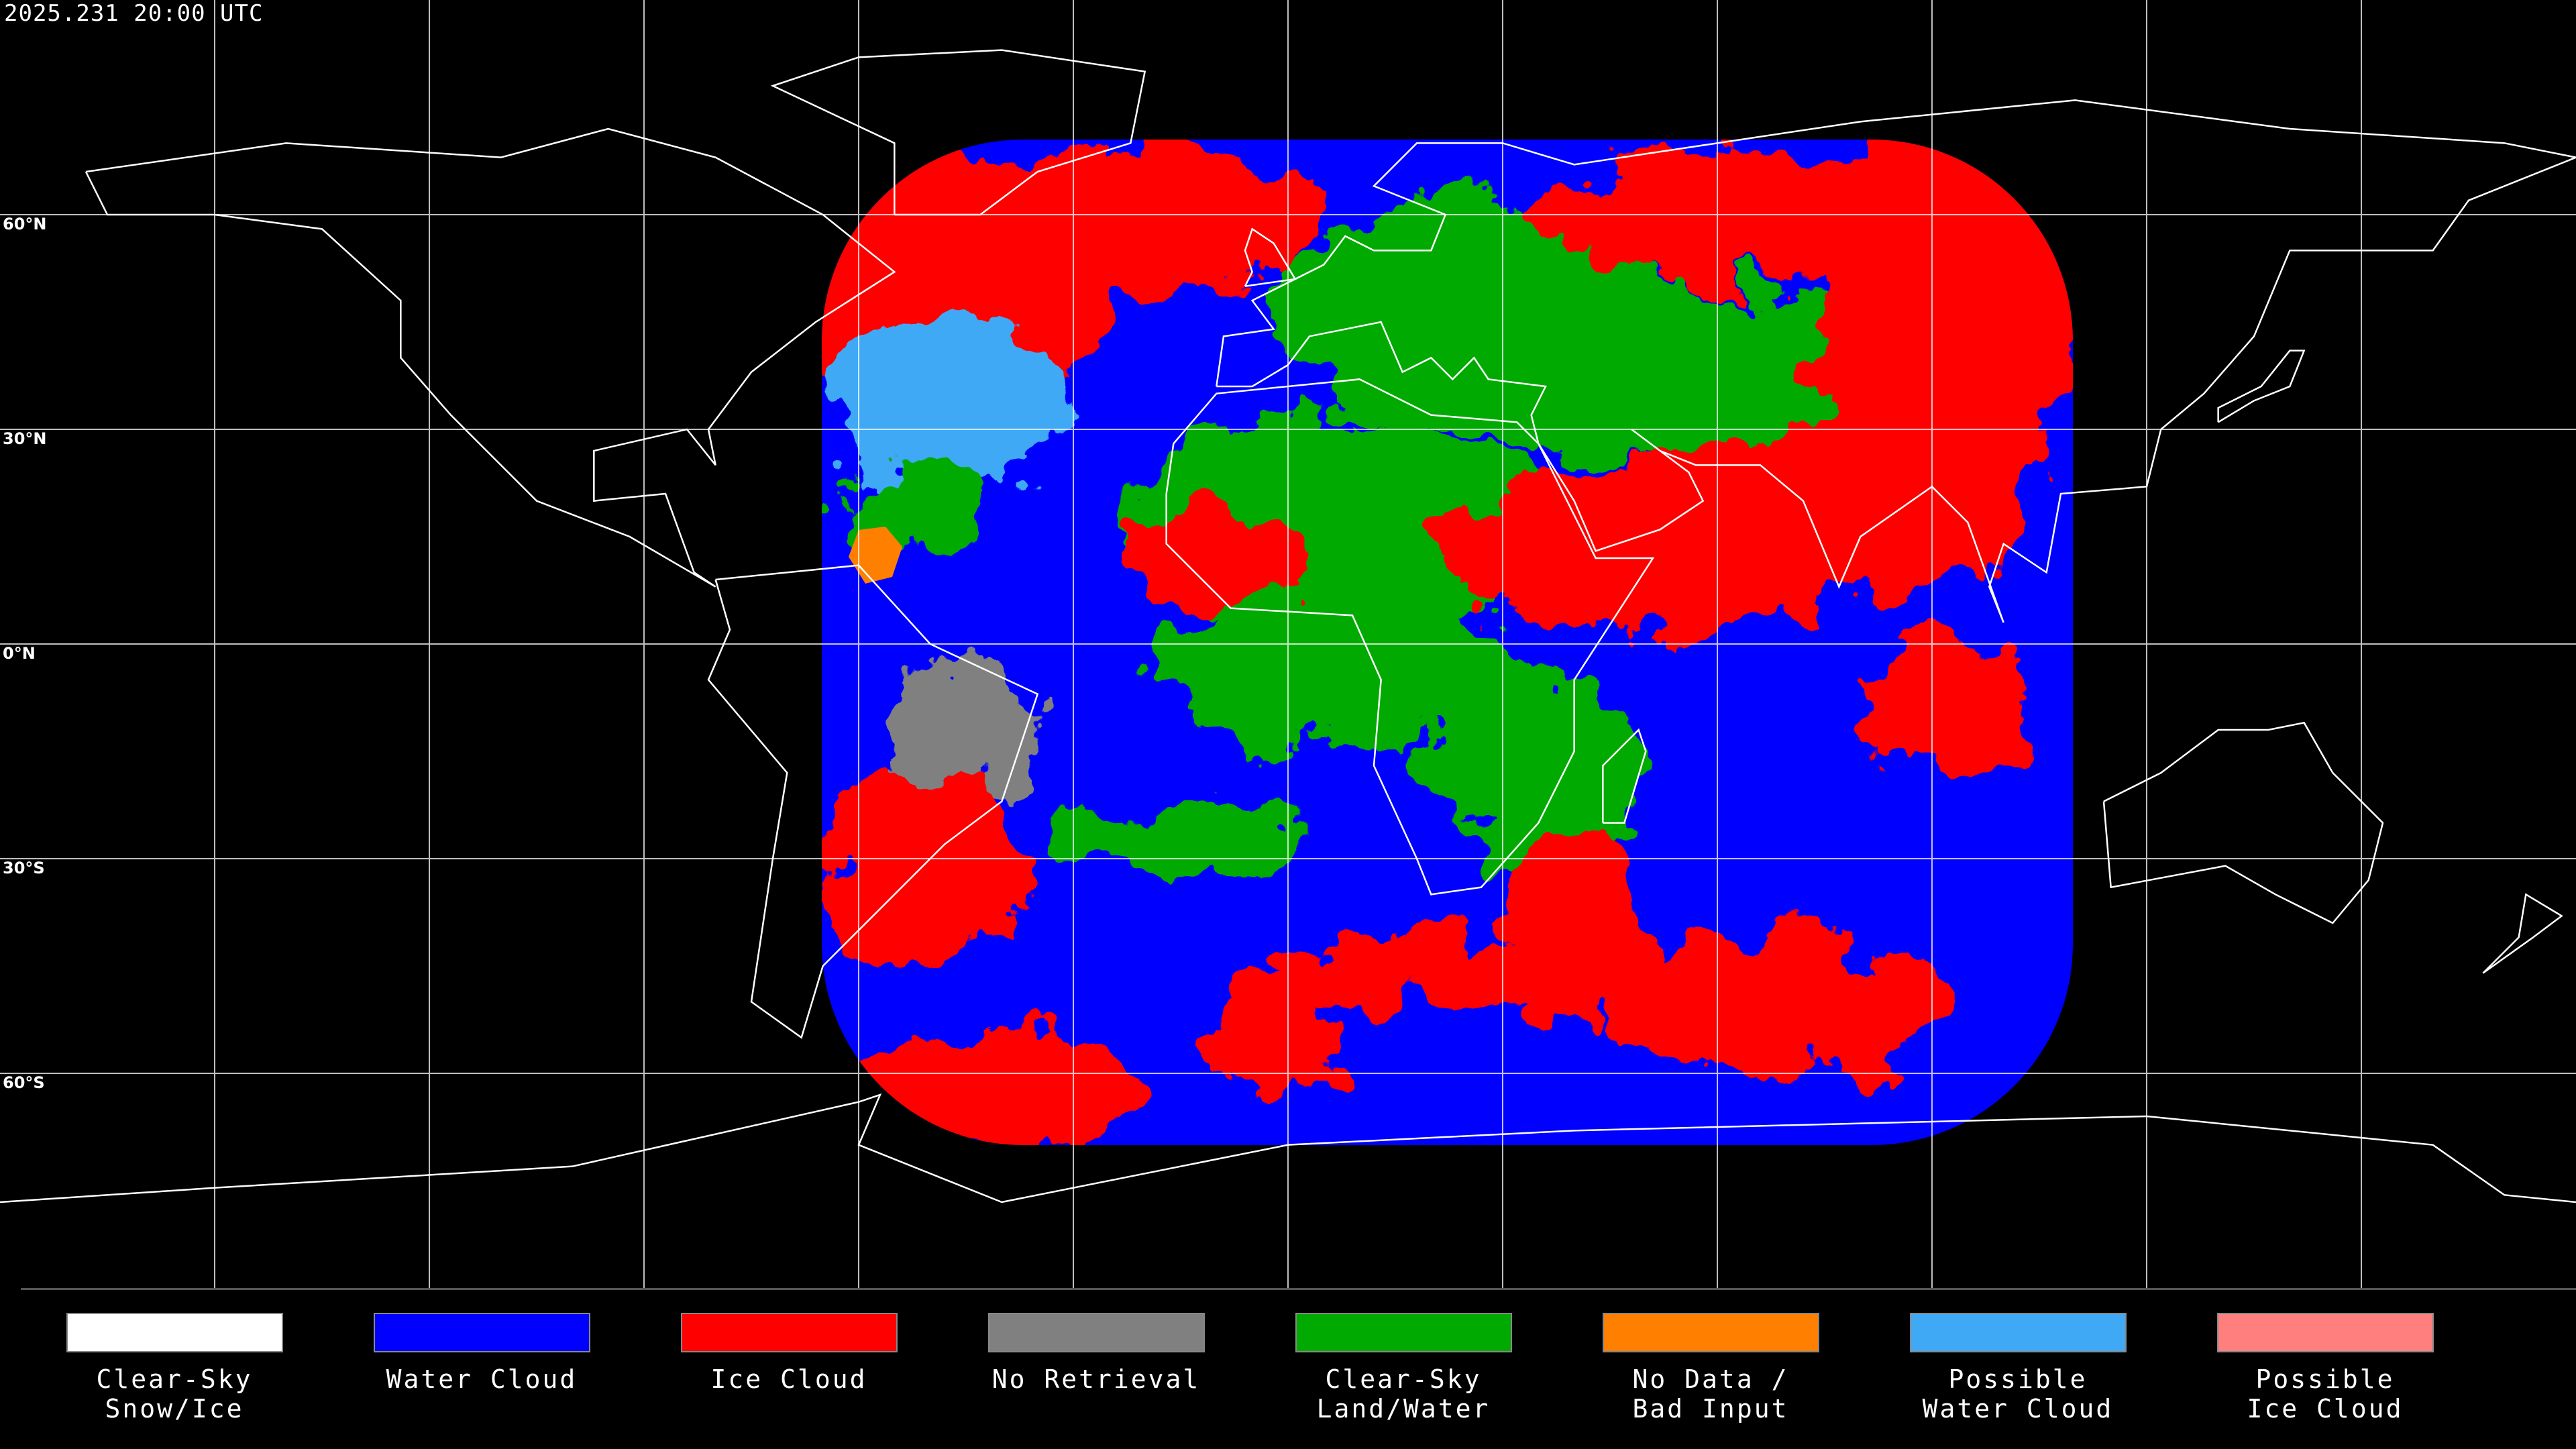  I want to click on latitude-labels: 60°N 30°N 0°N 30°S 60°S, so click(24, 653).